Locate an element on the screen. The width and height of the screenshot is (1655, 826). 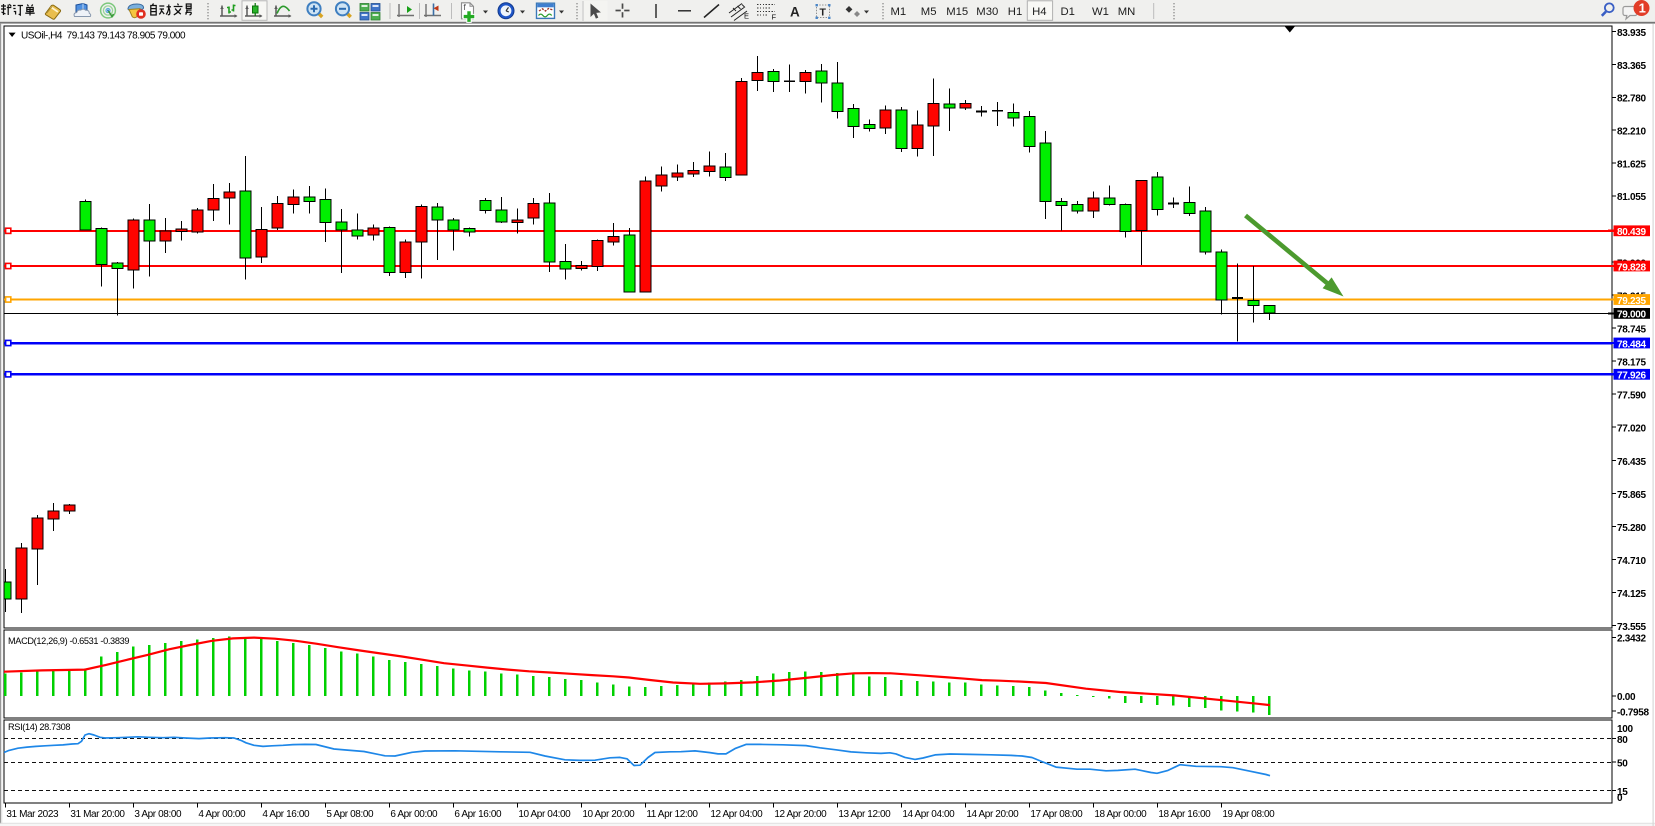
svg-text: 19 Apr 08:00 is located at coordinates (1248, 814).